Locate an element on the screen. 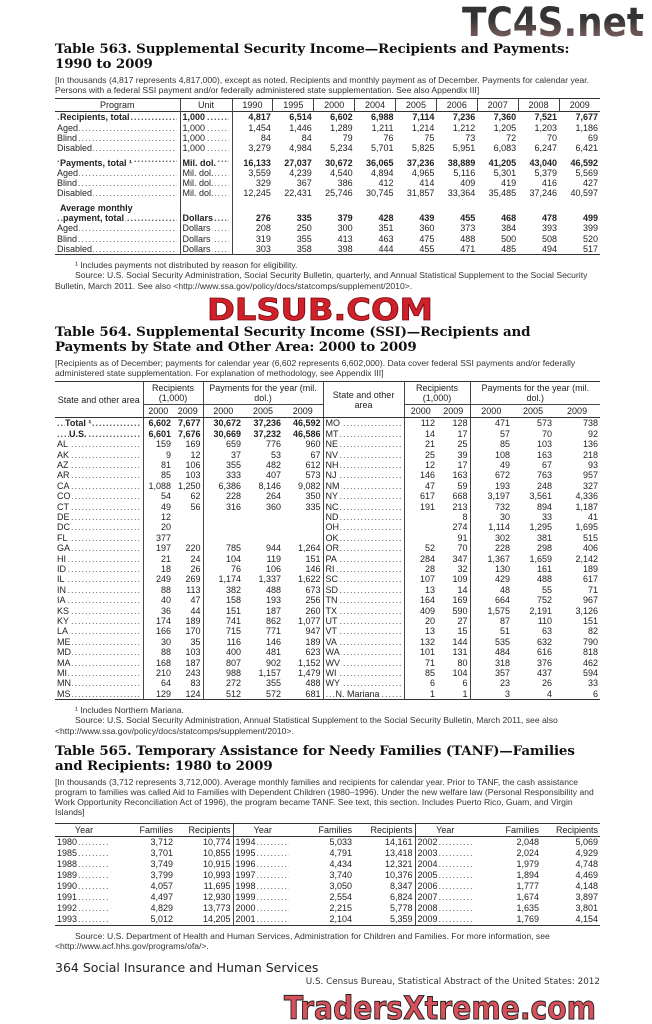 The image size is (652, 1024). unit-cell-text: Dollars is located at coordinates (197, 228).